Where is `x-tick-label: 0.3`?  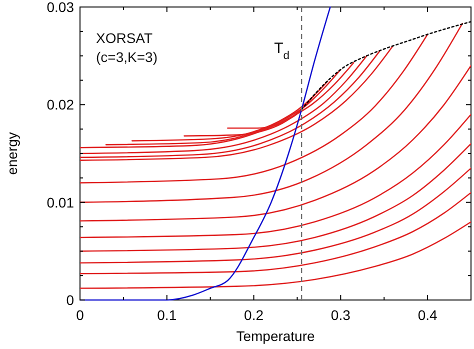
x-tick-label: 0.3 is located at coordinates (340, 315).